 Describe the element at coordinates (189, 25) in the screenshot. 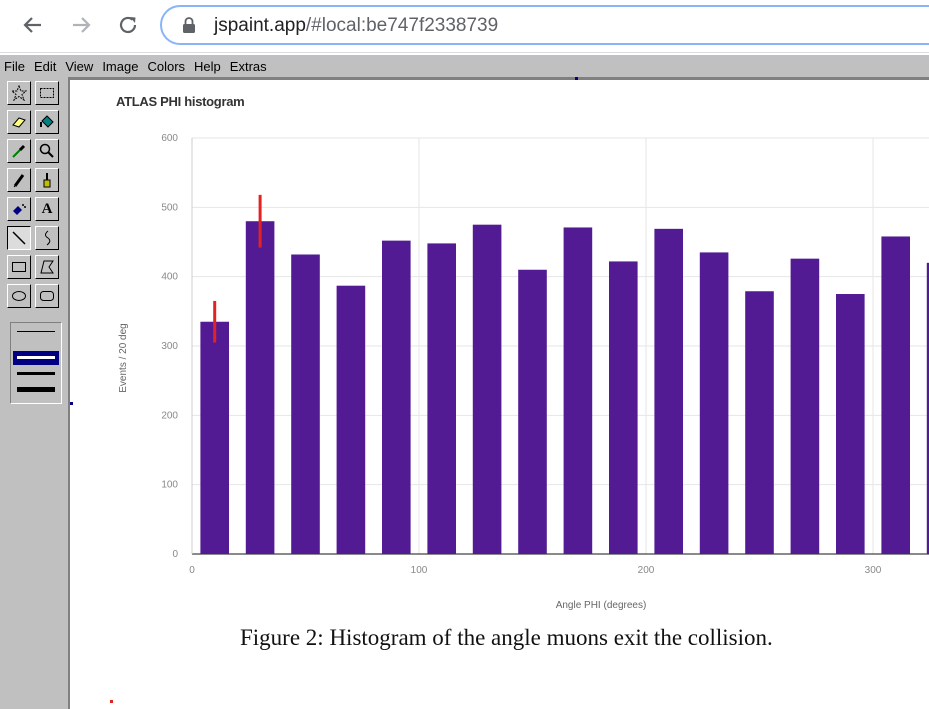

I see `lock-icon` at that location.